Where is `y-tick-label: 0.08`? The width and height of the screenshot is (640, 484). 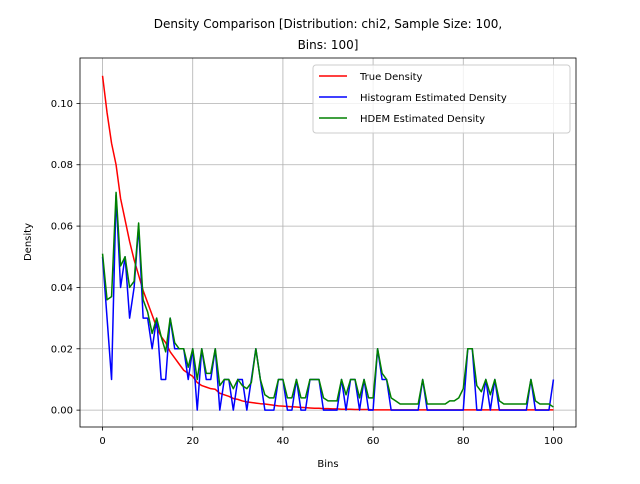
y-tick-label: 0.08 is located at coordinates (62, 165).